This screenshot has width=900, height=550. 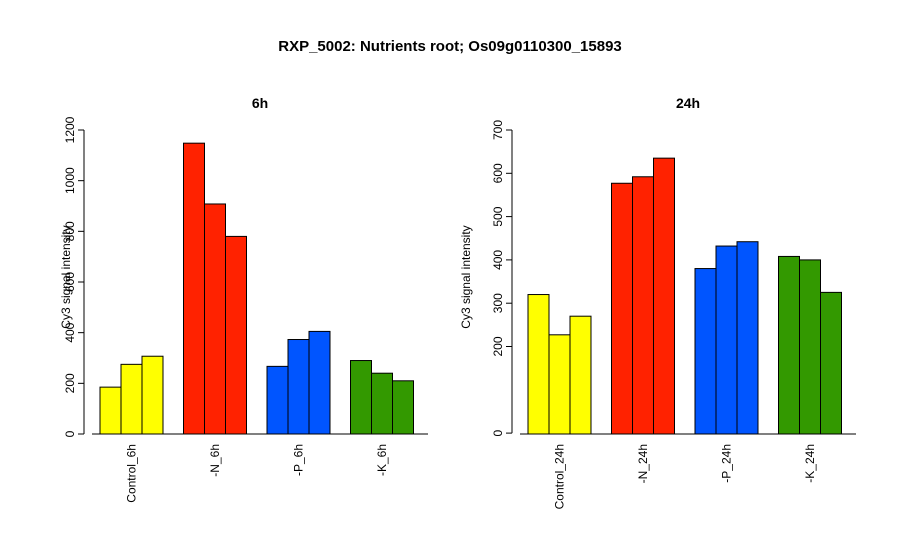 I want to click on panel1-y-label: Cy3 signal intensity, so click(x=66, y=276).